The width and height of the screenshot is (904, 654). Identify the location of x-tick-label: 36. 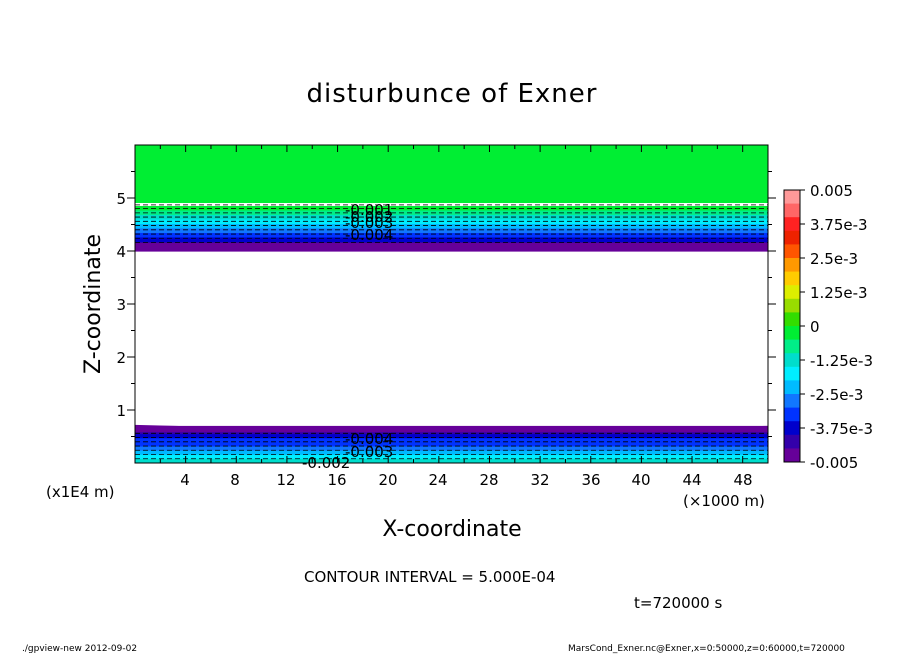
(590, 480).